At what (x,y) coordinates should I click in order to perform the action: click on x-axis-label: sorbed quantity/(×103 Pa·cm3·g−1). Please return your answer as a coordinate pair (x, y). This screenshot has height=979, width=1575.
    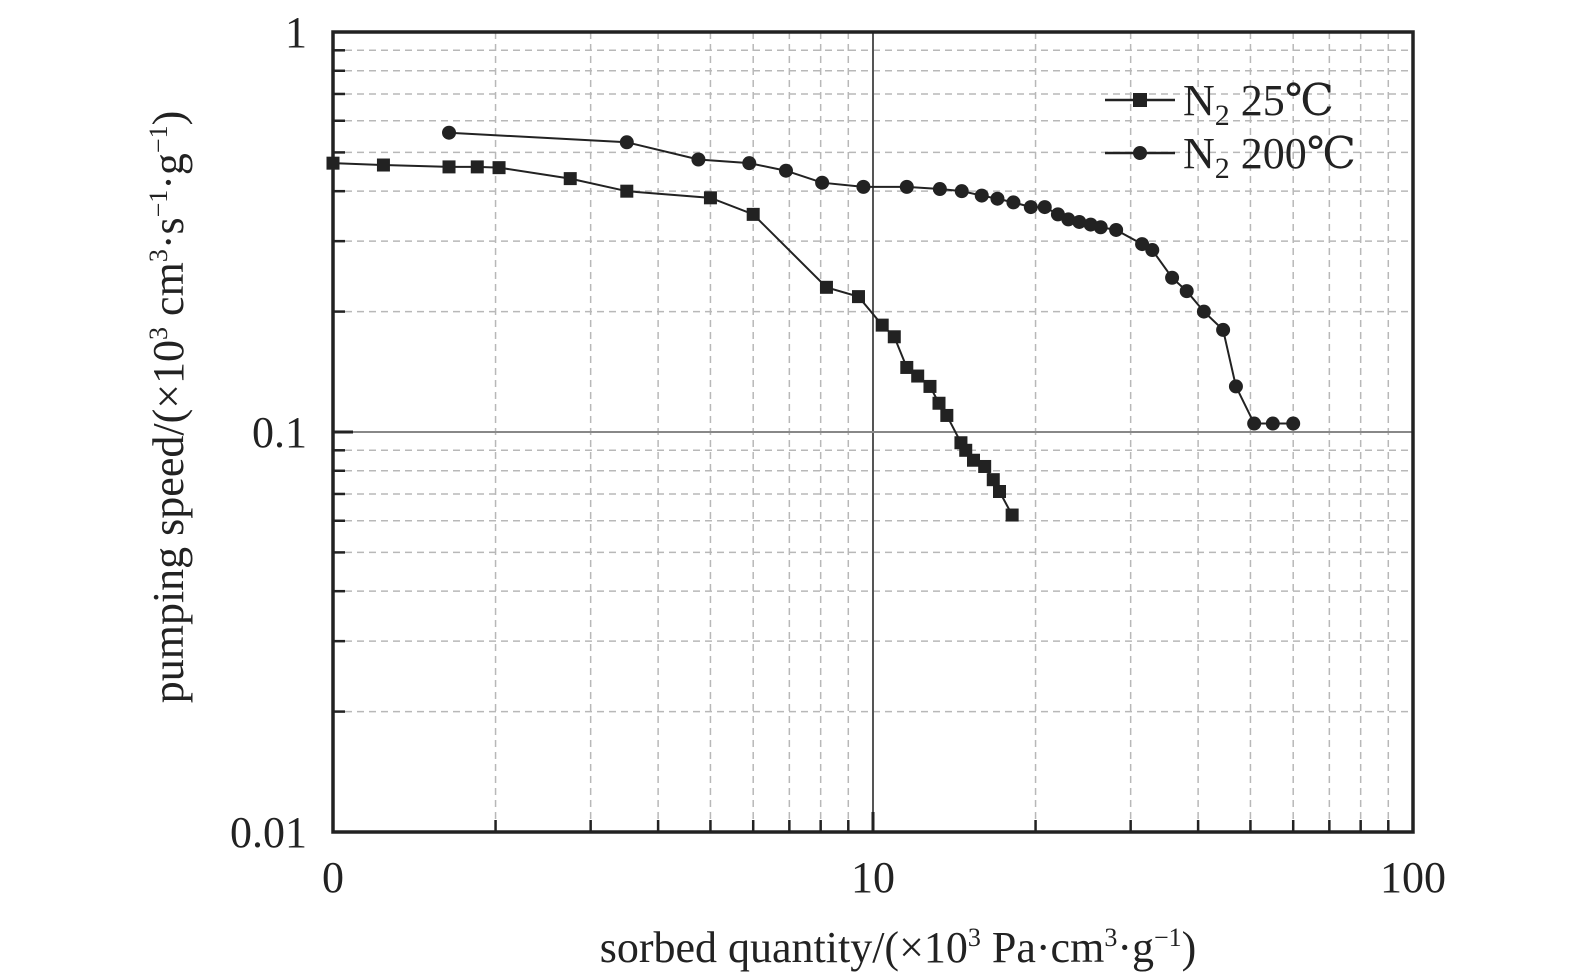
    Looking at the image, I should click on (898, 947).